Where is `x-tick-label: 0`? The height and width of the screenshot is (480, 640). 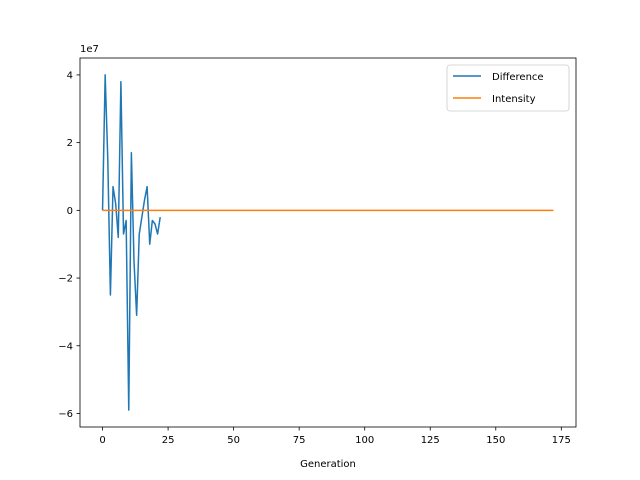 x-tick-label: 0 is located at coordinates (102, 440).